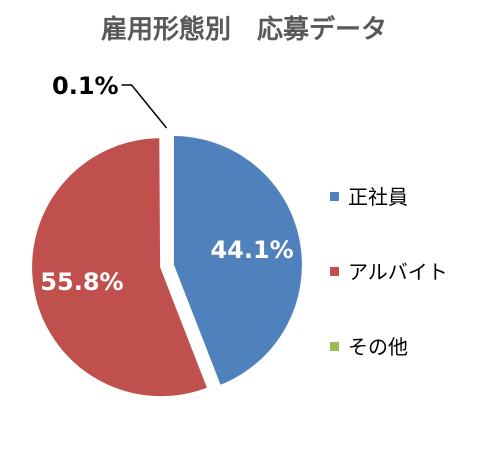  Describe the element at coordinates (251, 250) in the screenshot. I see `data-label-1: 44.1%` at that location.